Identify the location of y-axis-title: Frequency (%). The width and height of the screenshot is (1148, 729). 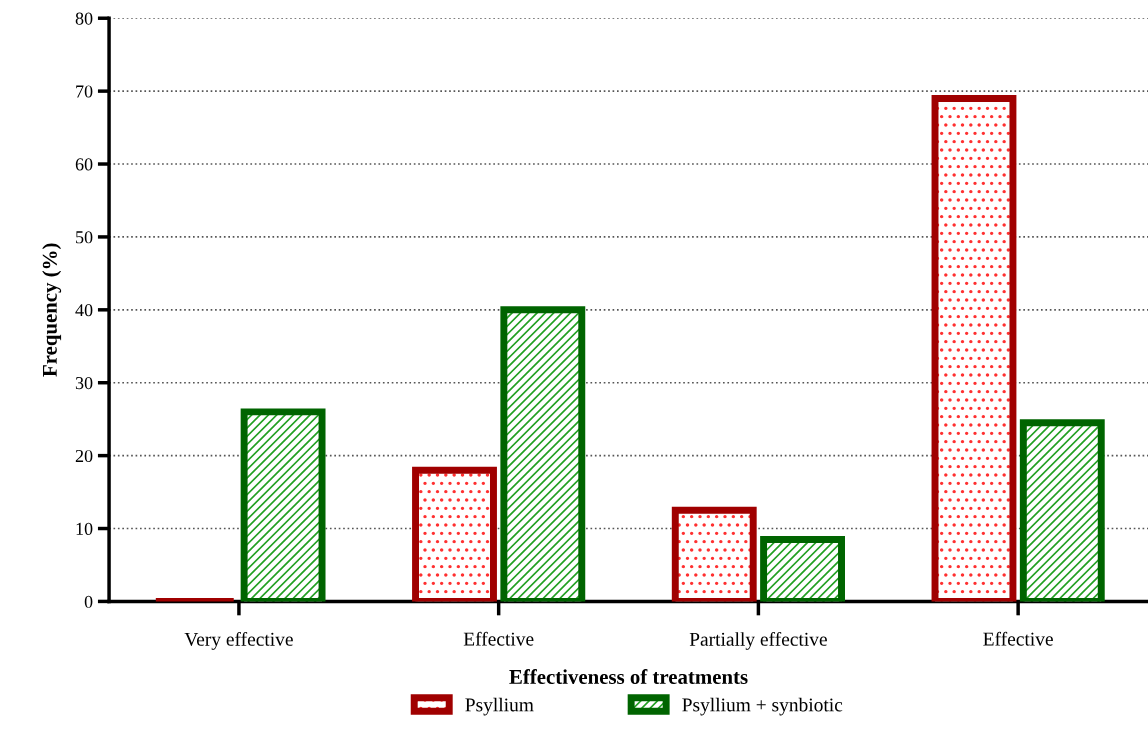
(52, 310).